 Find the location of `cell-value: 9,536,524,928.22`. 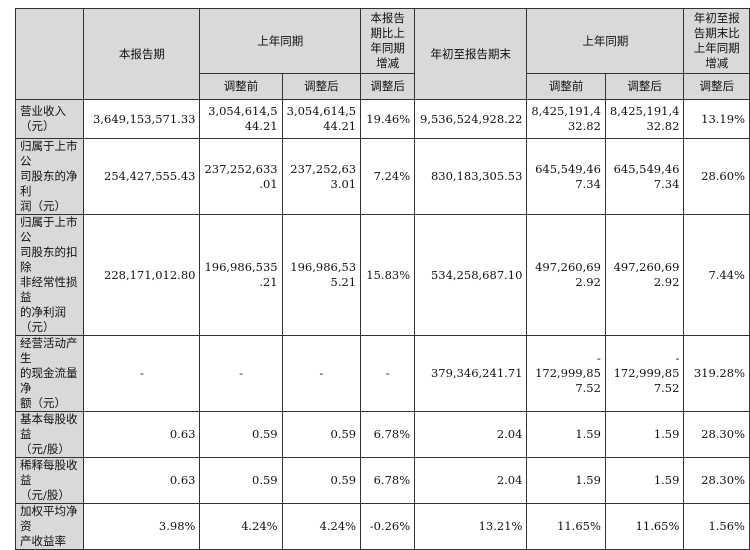

cell-value: 9,536,524,928.22 is located at coordinates (471, 119).